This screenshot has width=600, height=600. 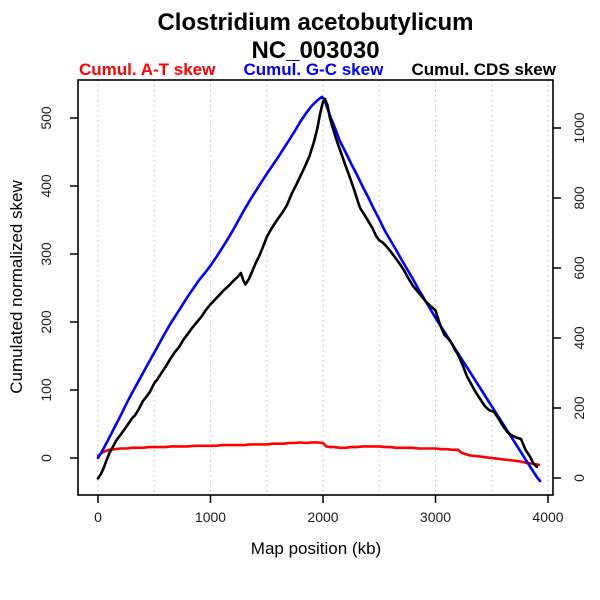 What do you see at coordinates (483, 69) in the screenshot?
I see `legend-item-cds-skew: Cumul. CDS skew` at bounding box center [483, 69].